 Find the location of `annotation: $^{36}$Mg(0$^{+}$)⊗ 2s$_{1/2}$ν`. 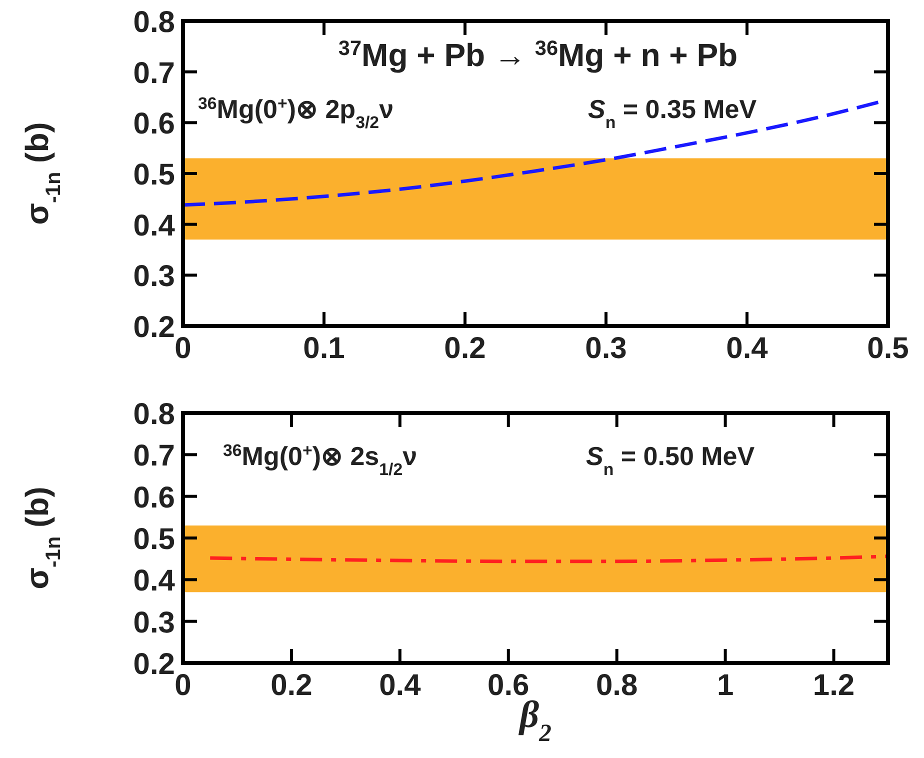

annotation: $^{36}$Mg(0$^{+}$)⊗ 2s$_{1/2}$ν is located at coordinates (320, 459).